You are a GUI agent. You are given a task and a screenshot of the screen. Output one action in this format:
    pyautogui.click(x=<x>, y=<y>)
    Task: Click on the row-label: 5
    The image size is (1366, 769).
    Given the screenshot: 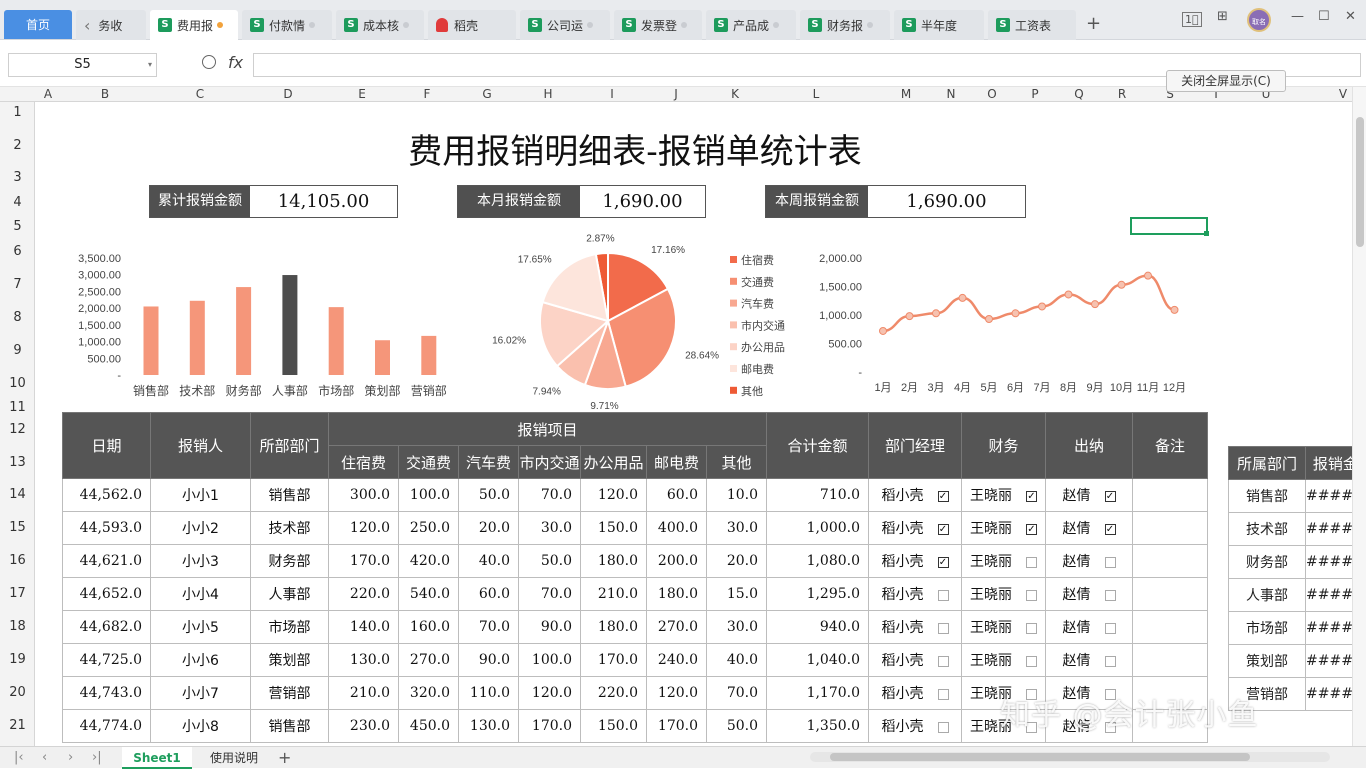 What is the action you would take?
    pyautogui.click(x=17, y=226)
    